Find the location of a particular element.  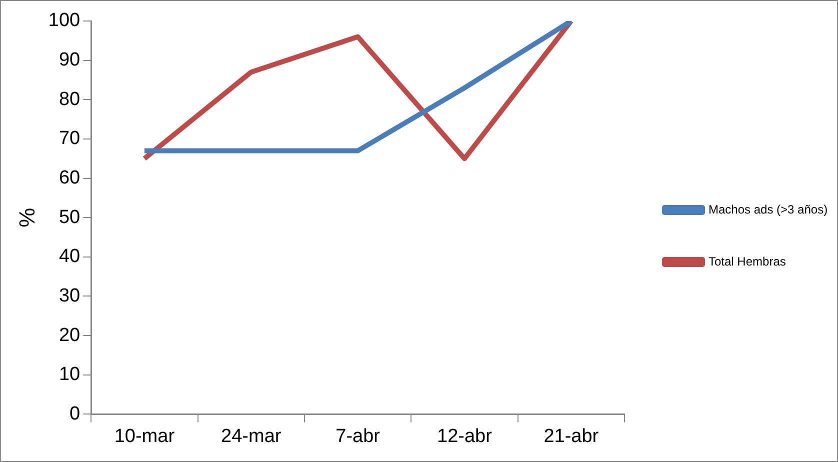

y-tick-label: 0 is located at coordinates (75, 413).